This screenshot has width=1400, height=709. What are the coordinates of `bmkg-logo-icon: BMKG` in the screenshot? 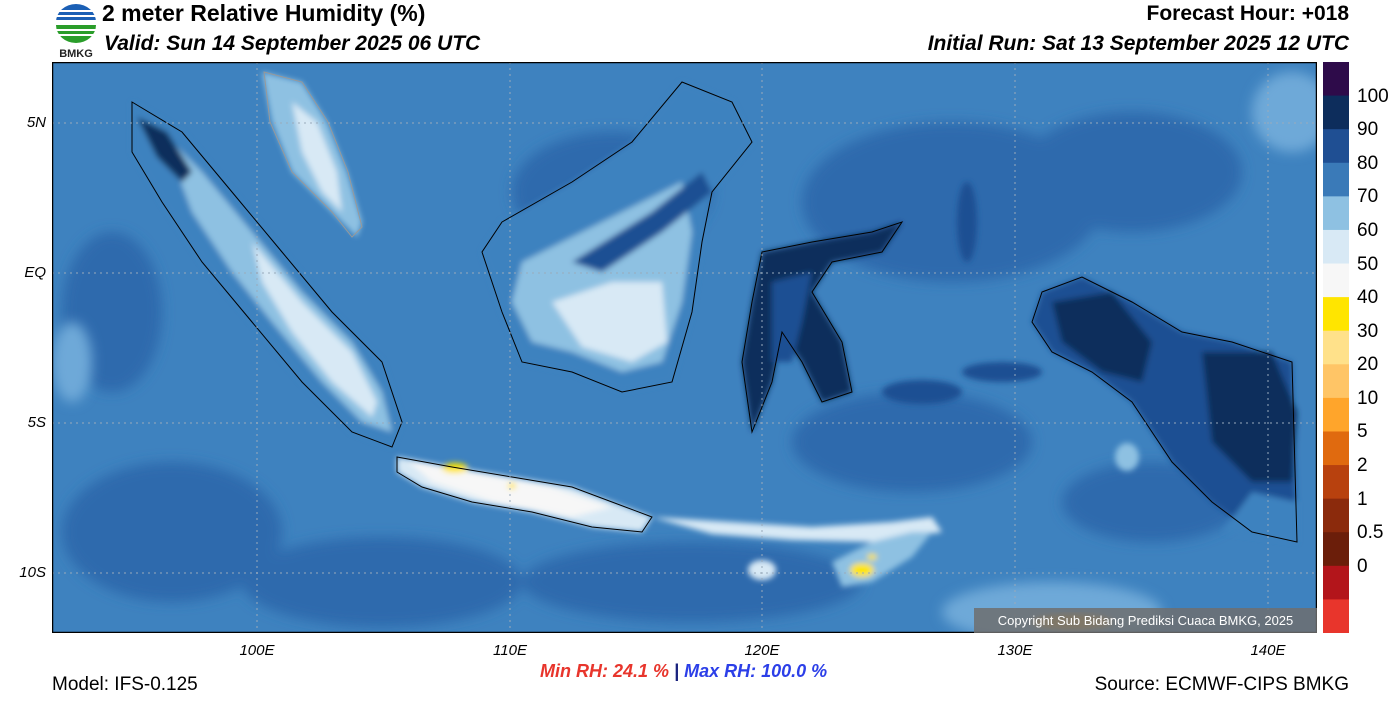 It's located at (76, 32).